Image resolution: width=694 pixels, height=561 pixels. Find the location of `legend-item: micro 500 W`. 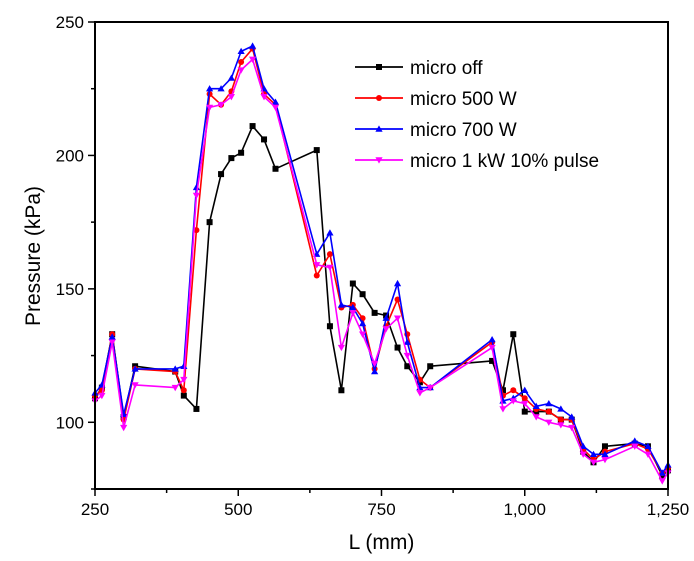

legend-item: micro 500 W is located at coordinates (436, 99).